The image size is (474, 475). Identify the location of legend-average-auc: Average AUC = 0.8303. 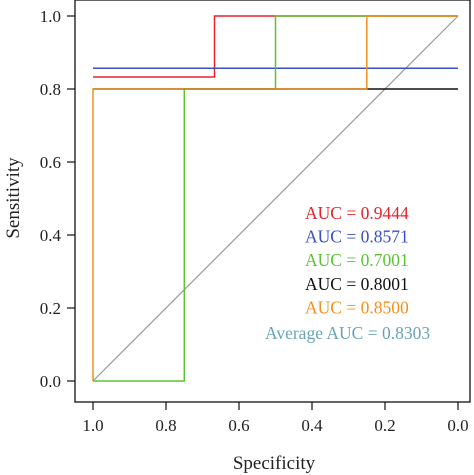
(347, 333).